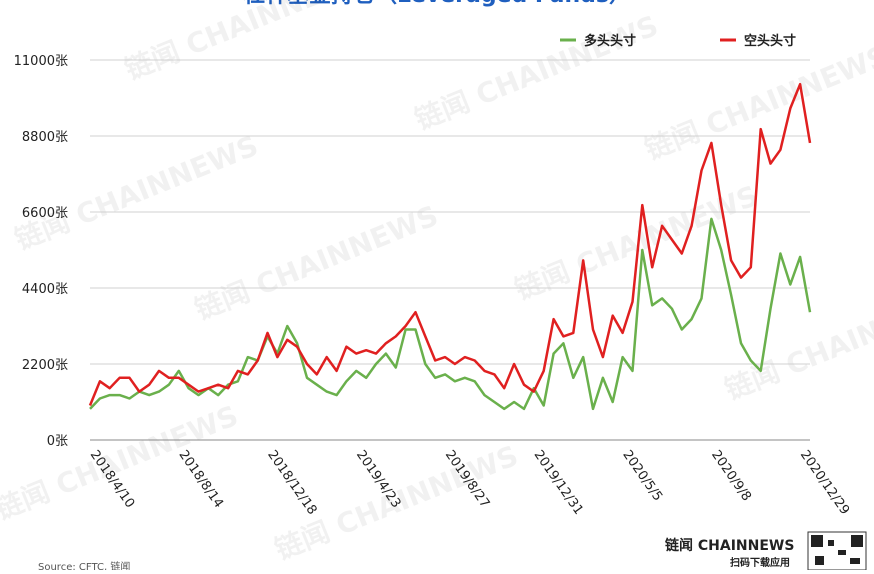 The height and width of the screenshot is (574, 874). What do you see at coordinates (610, 41) in the screenshot?
I see `legend-label: 多头头寸` at bounding box center [610, 41].